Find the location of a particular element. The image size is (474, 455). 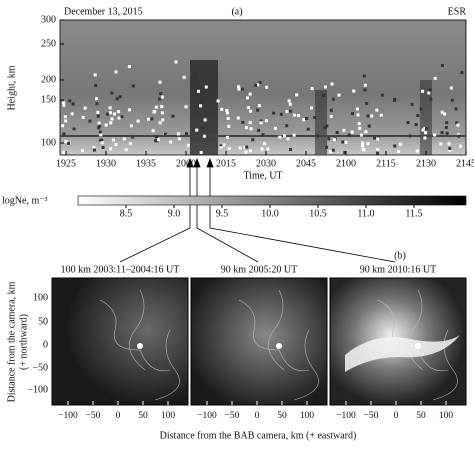

x-tick-label: 1930 is located at coordinates (106, 163).